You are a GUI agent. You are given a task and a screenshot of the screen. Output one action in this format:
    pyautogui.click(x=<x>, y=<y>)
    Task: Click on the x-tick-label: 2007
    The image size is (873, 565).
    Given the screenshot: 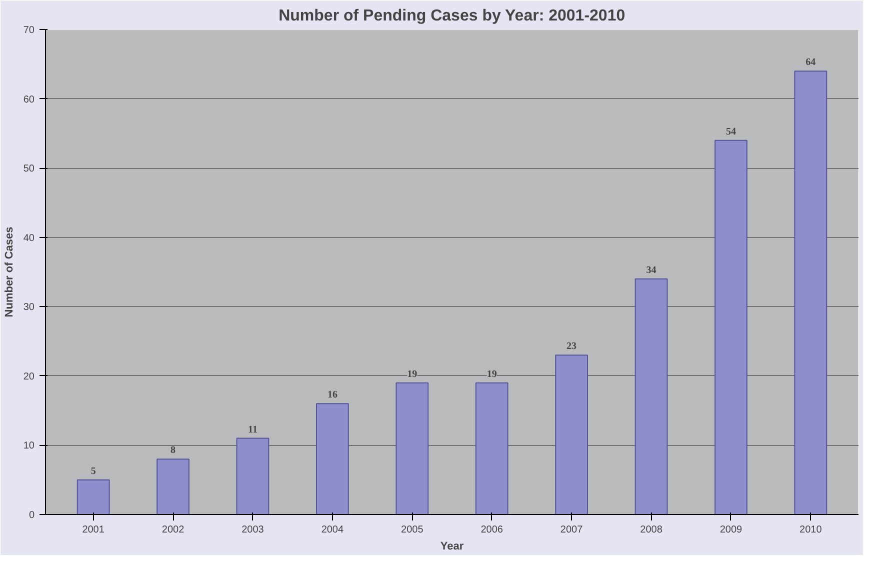 What is the action you would take?
    pyautogui.click(x=572, y=530)
    